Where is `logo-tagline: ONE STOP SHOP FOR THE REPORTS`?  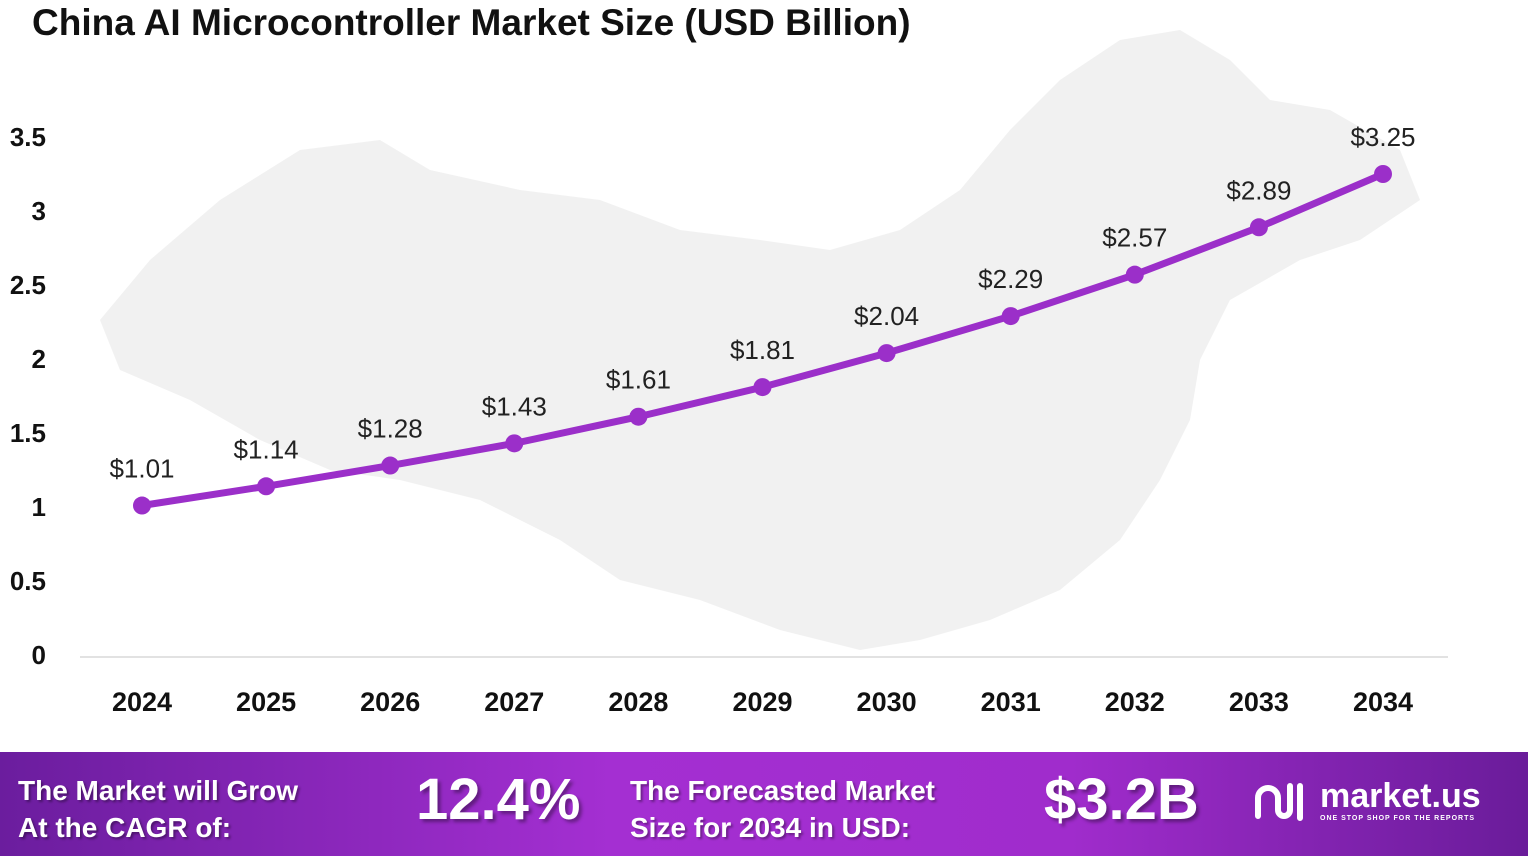
logo-tagline: ONE STOP SHOP FOR THE REPORTS is located at coordinates (1398, 818).